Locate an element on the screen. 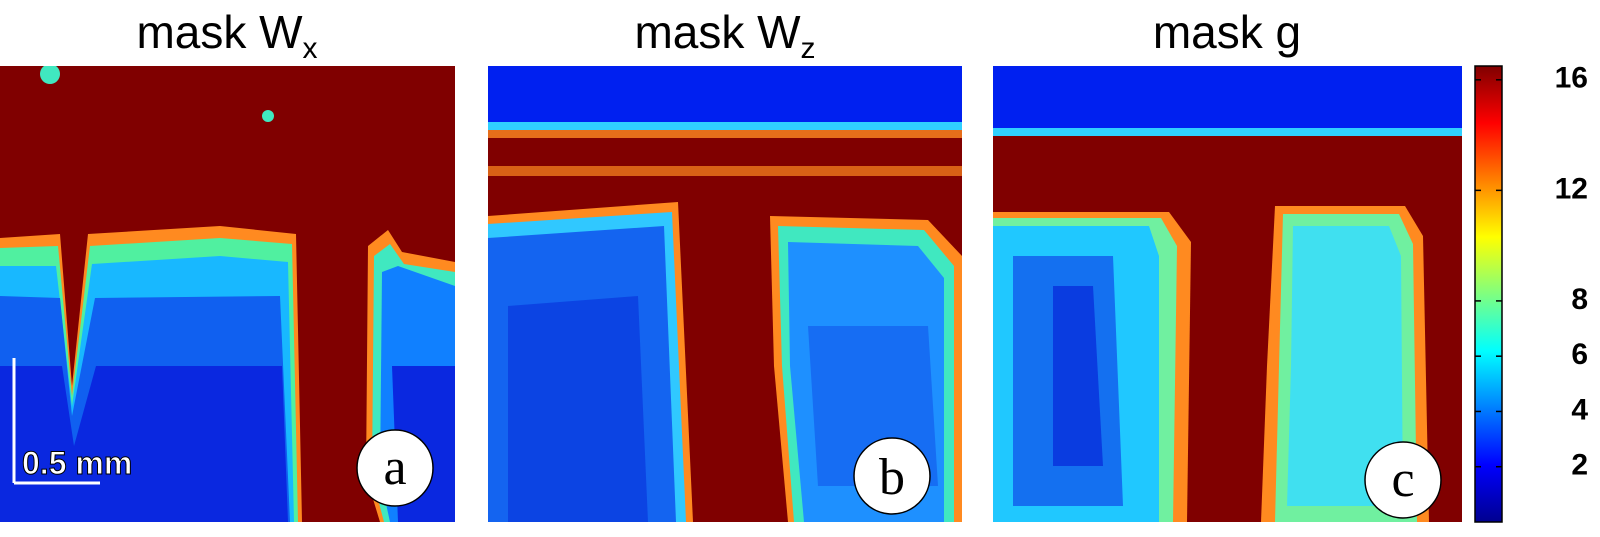 The width and height of the screenshot is (1600, 537). panel-title: mask Wz is located at coordinates (724, 35).